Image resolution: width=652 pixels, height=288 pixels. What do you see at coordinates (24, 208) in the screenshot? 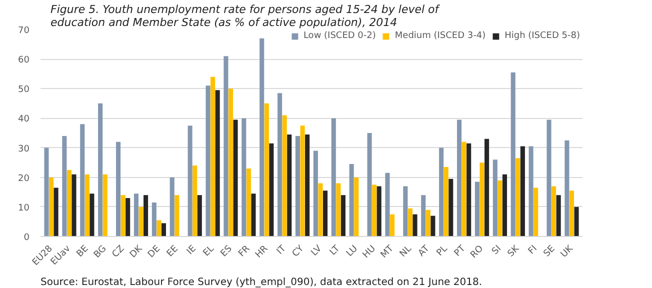
I see `y-tick-label: 10` at bounding box center [24, 208].